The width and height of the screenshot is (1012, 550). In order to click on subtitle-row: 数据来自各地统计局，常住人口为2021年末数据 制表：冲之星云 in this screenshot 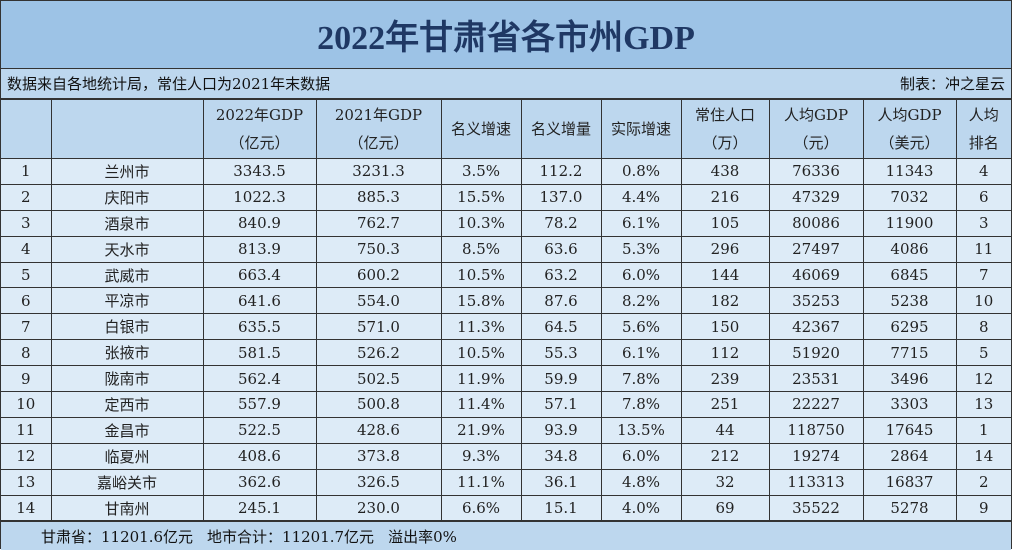, I will do `click(506, 84)`.